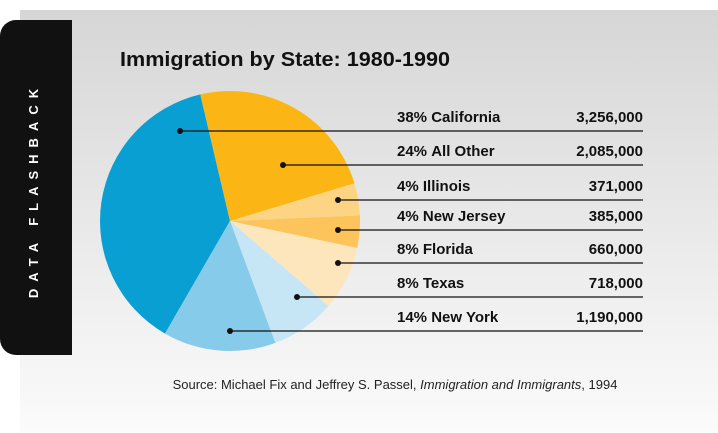 The height and width of the screenshot is (433, 718). I want to click on legend-label: 14% New York, so click(448, 317).